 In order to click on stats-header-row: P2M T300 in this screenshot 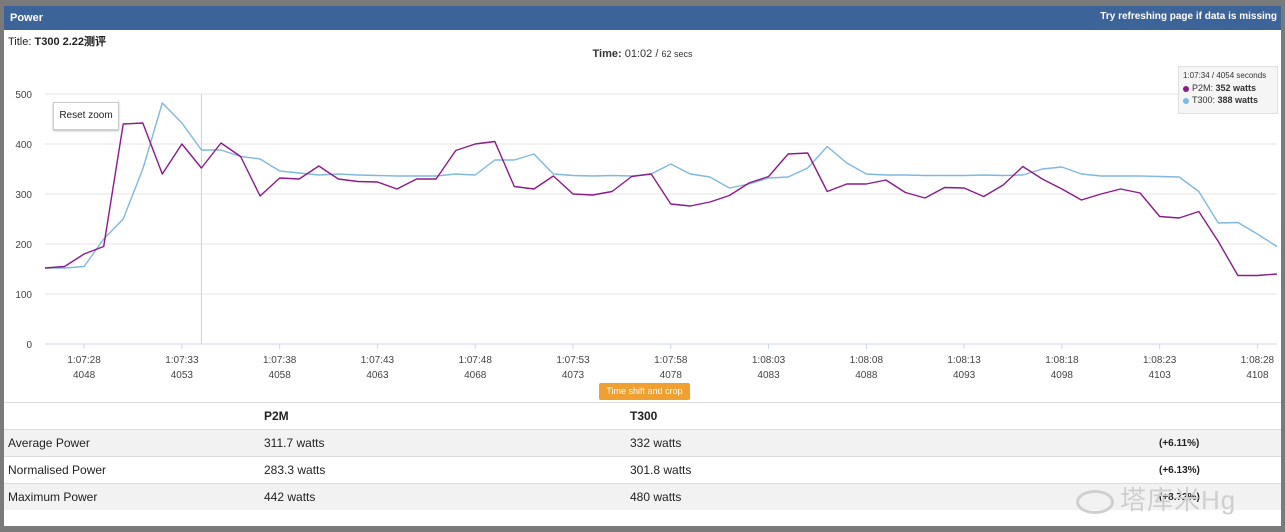, I will do `click(642, 416)`.